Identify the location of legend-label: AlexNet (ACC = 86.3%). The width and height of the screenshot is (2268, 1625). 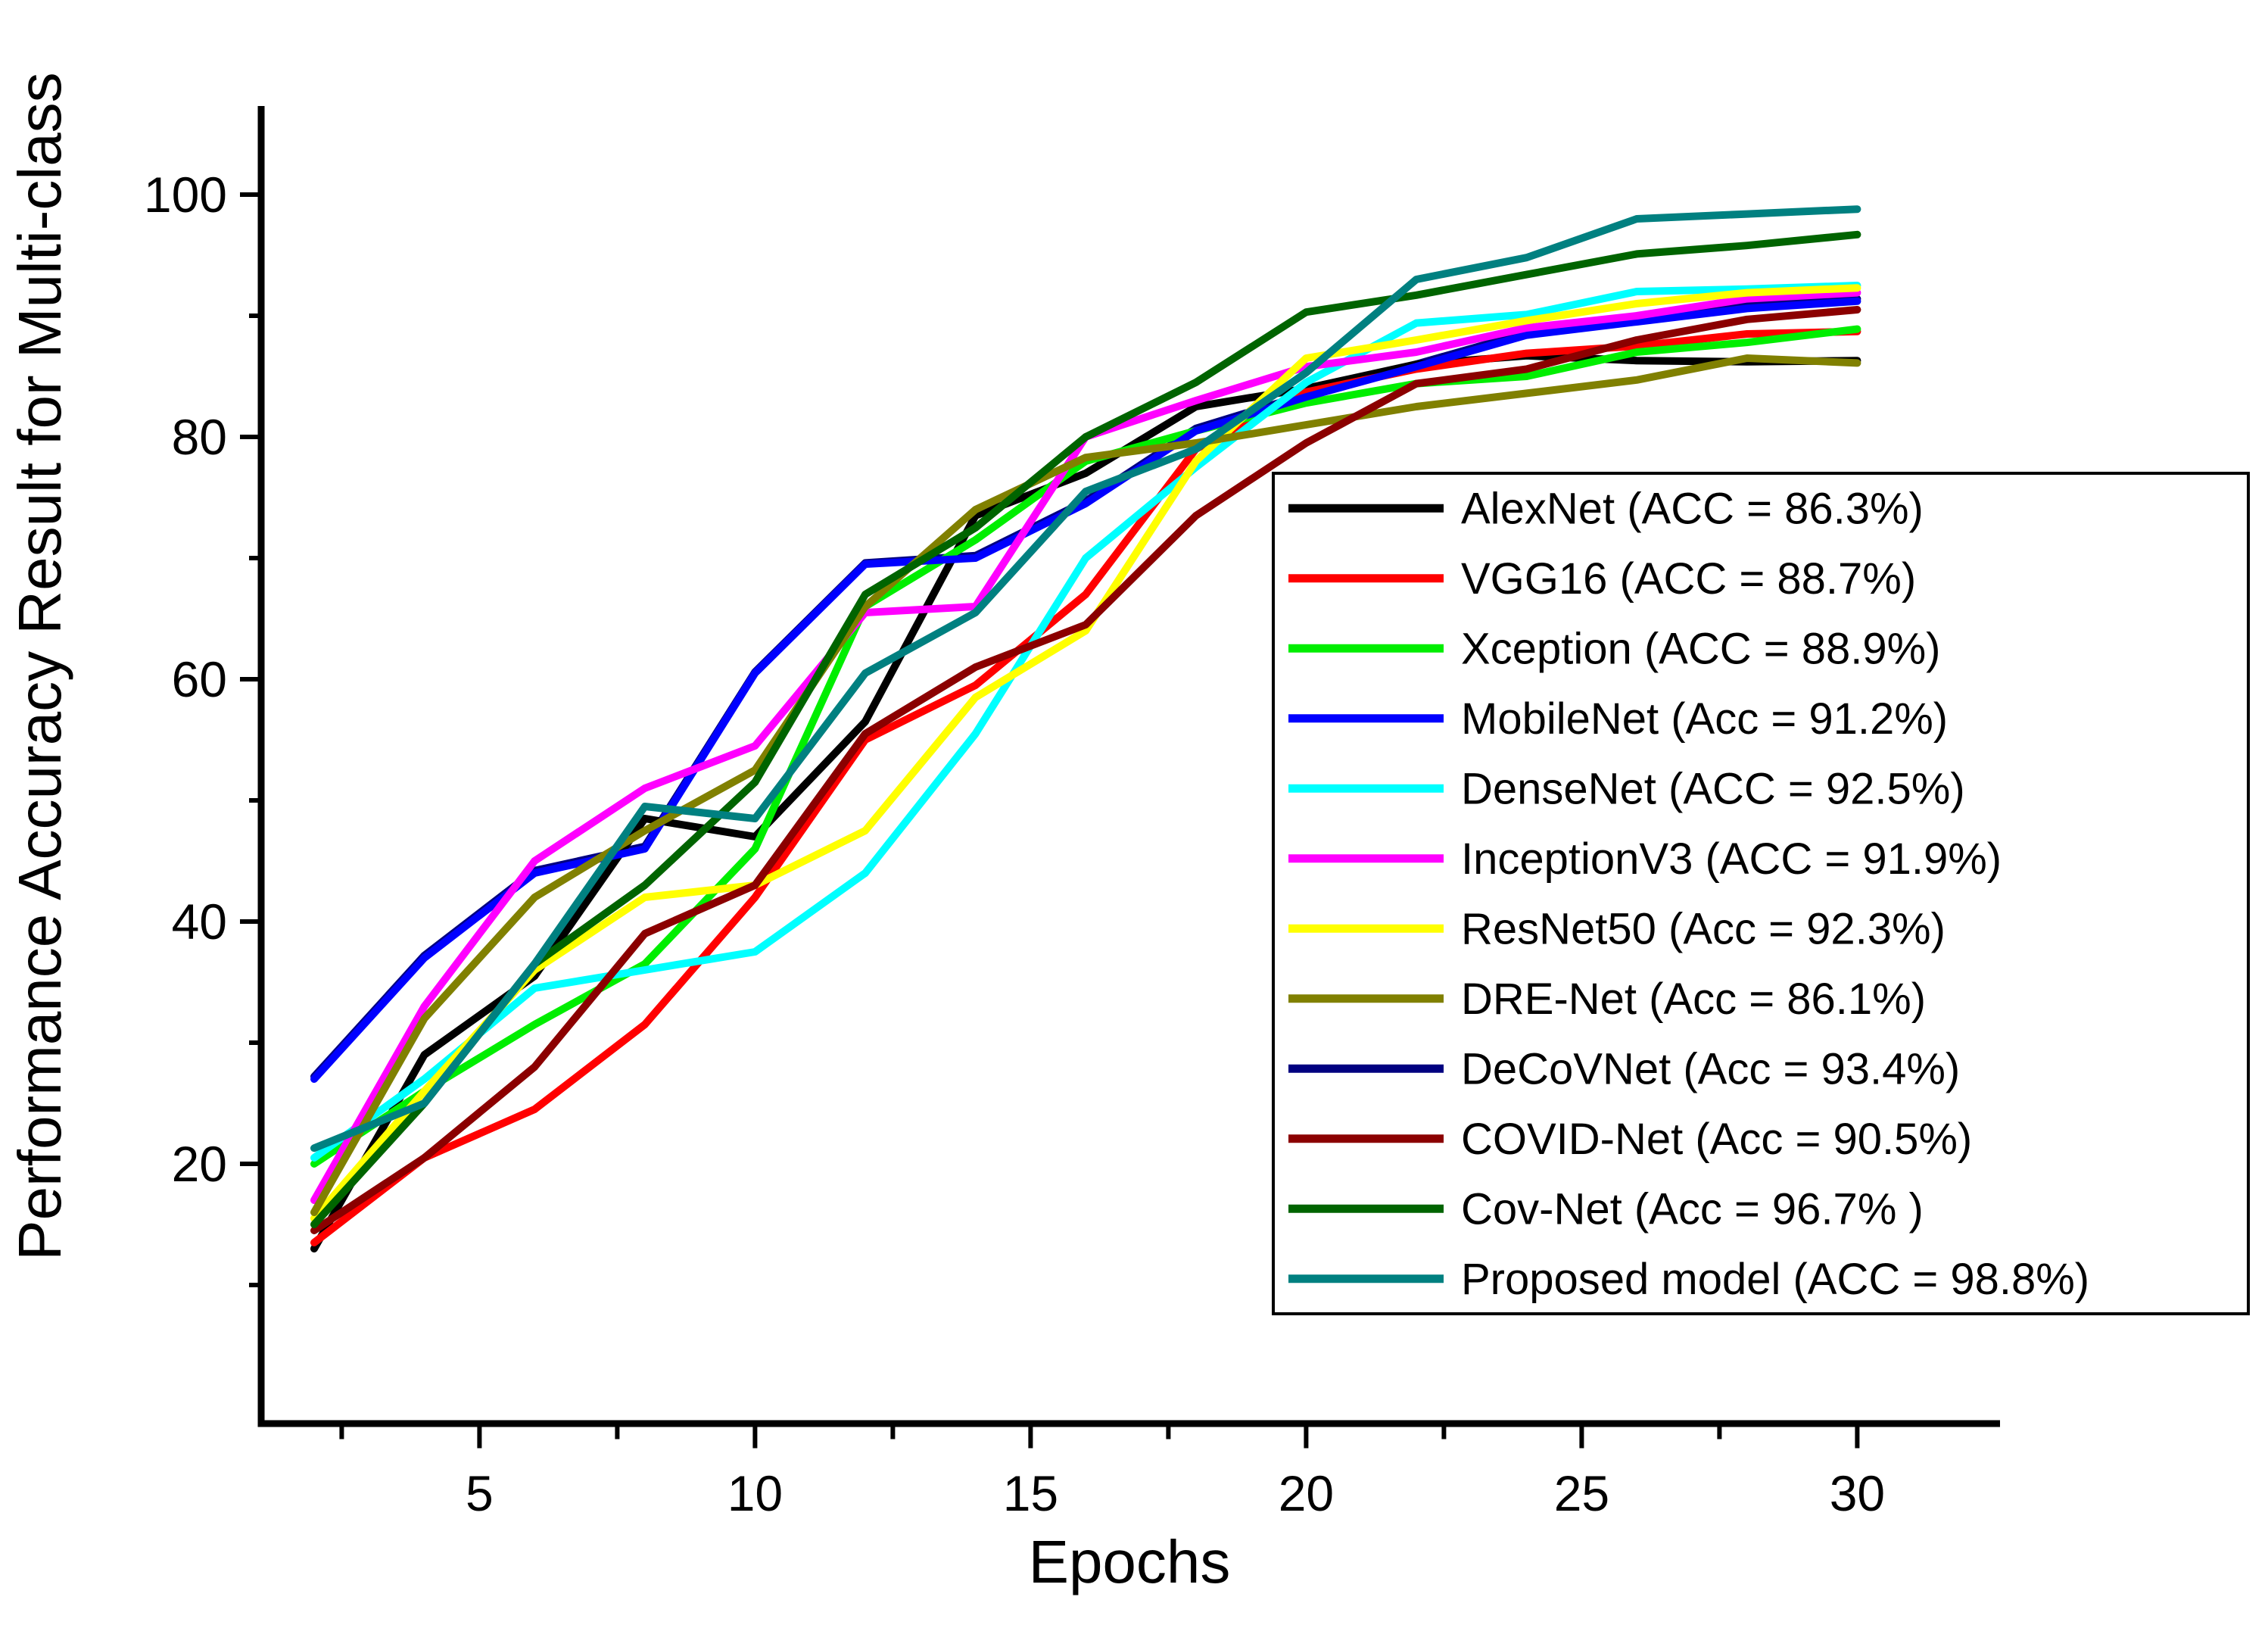
(1692, 508).